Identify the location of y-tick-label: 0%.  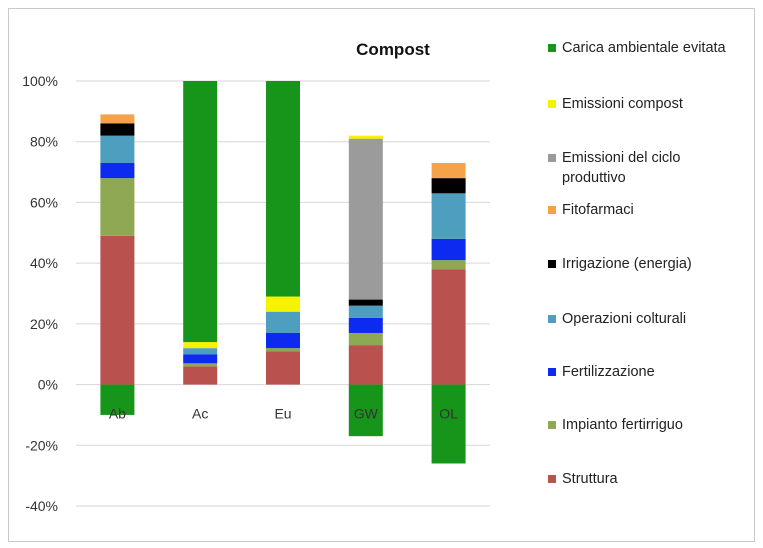
(48, 385).